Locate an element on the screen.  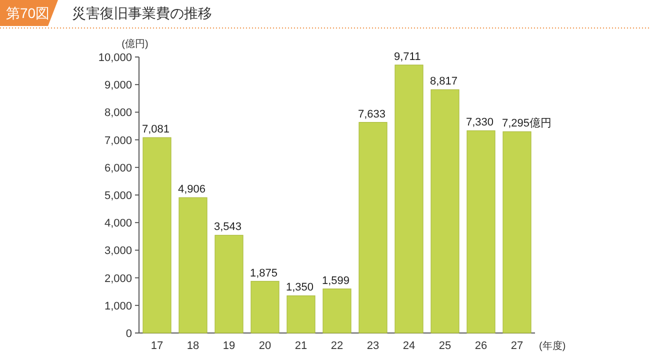
ytick: 9,000 is located at coordinates (118, 86).